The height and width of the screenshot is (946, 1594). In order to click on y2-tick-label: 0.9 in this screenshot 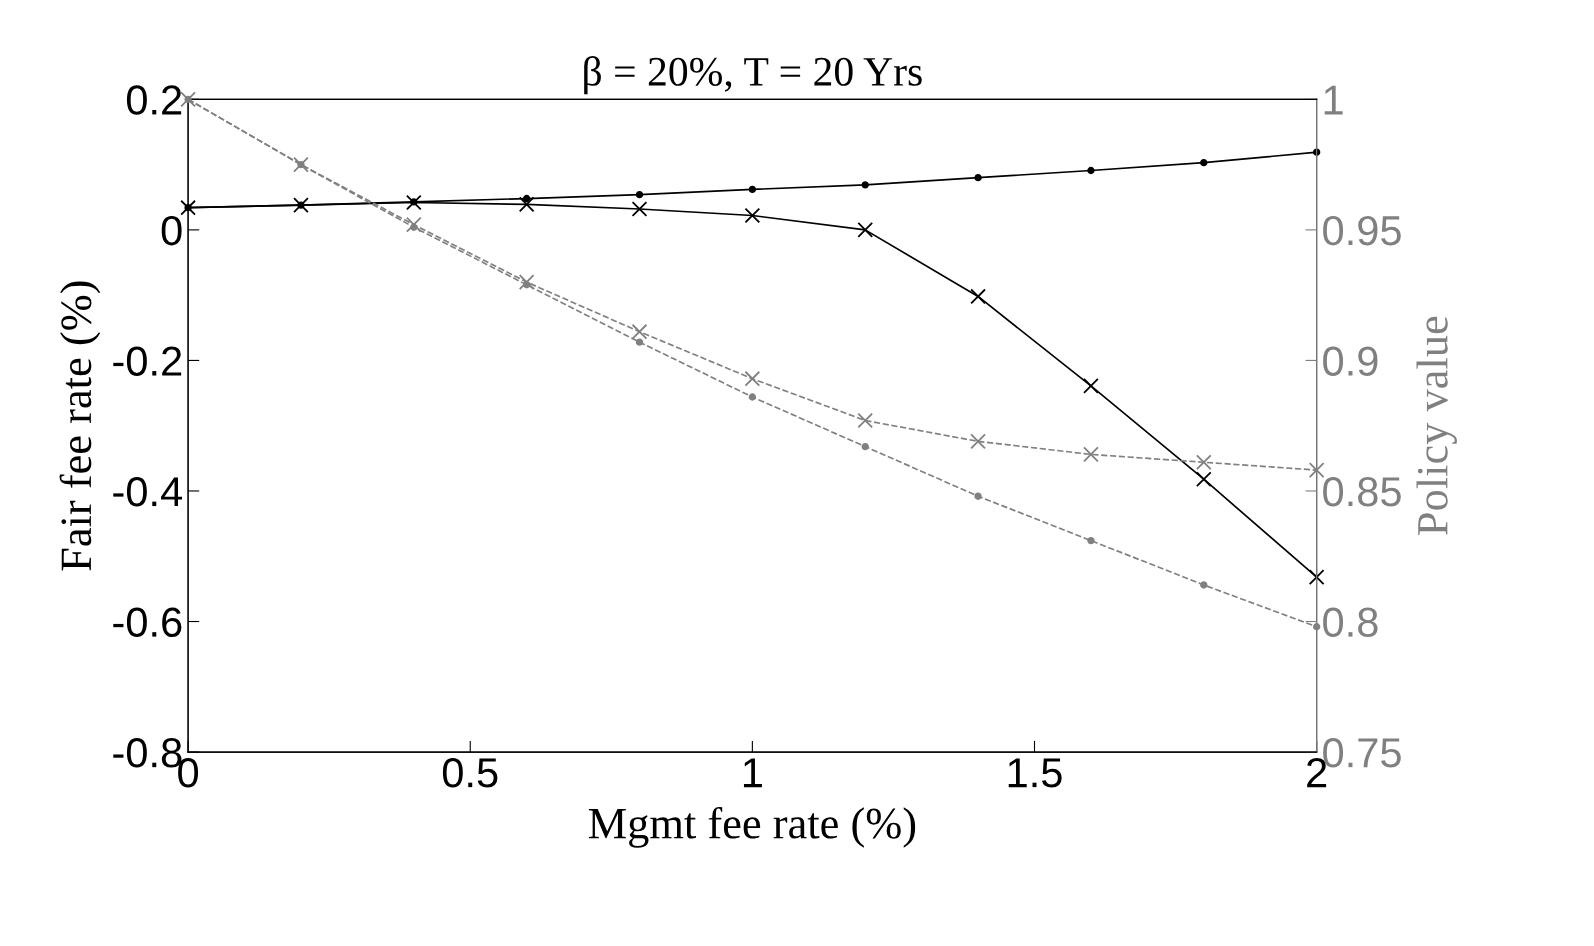, I will do `click(1350, 361)`.